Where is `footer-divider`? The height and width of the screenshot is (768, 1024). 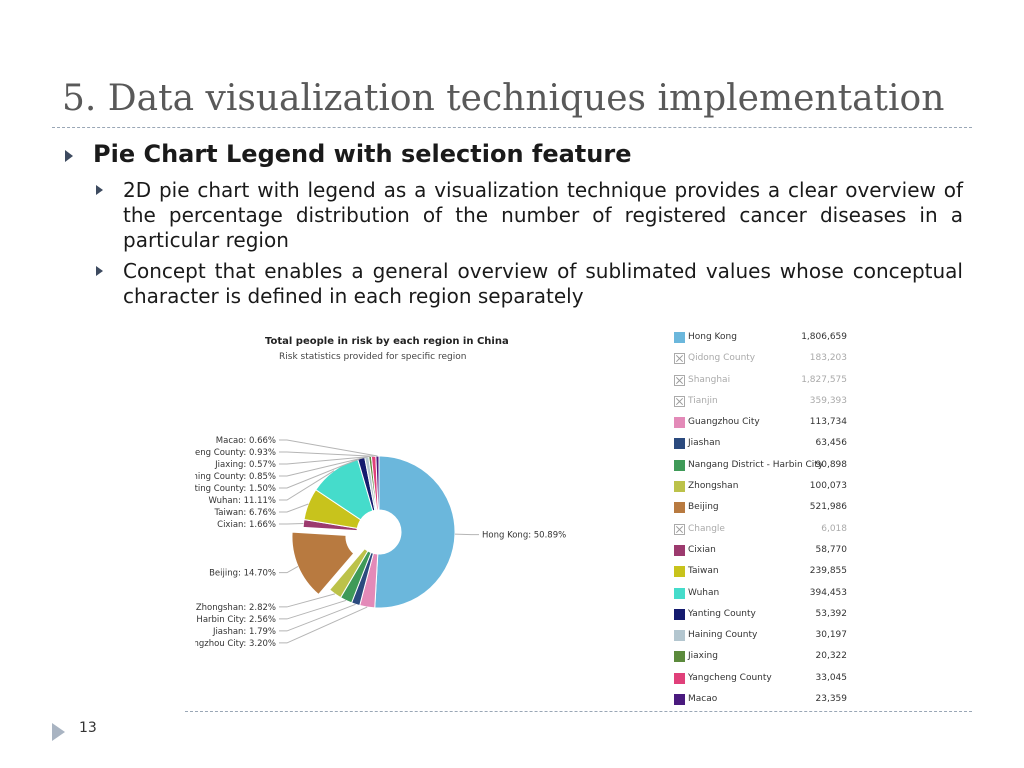 footer-divider is located at coordinates (578, 711).